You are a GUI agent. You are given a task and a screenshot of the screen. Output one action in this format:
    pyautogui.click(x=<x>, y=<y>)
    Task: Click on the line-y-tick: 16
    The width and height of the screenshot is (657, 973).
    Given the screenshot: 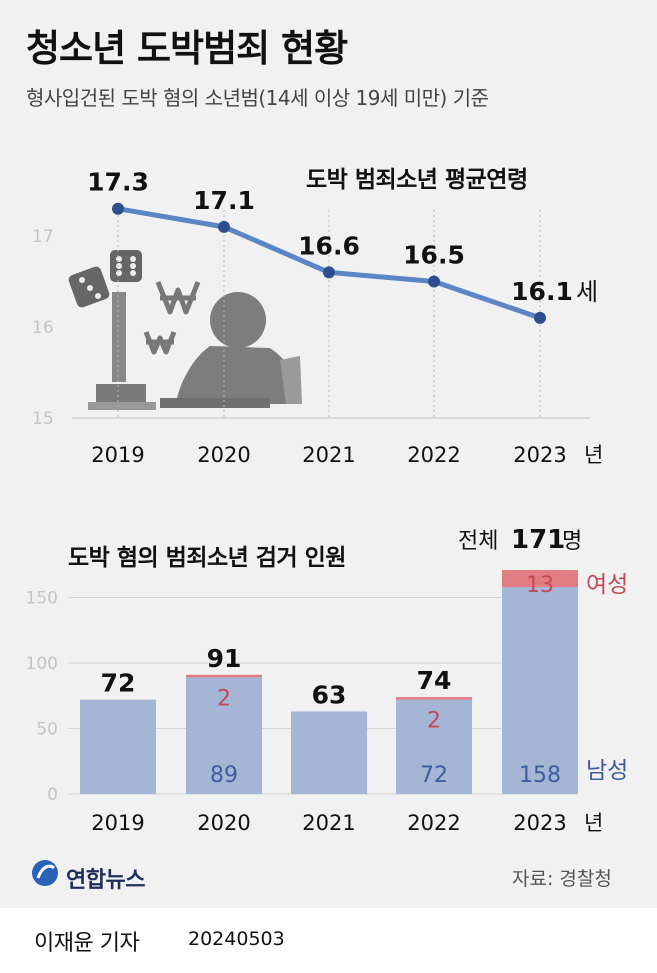 What is the action you would take?
    pyautogui.click(x=43, y=328)
    